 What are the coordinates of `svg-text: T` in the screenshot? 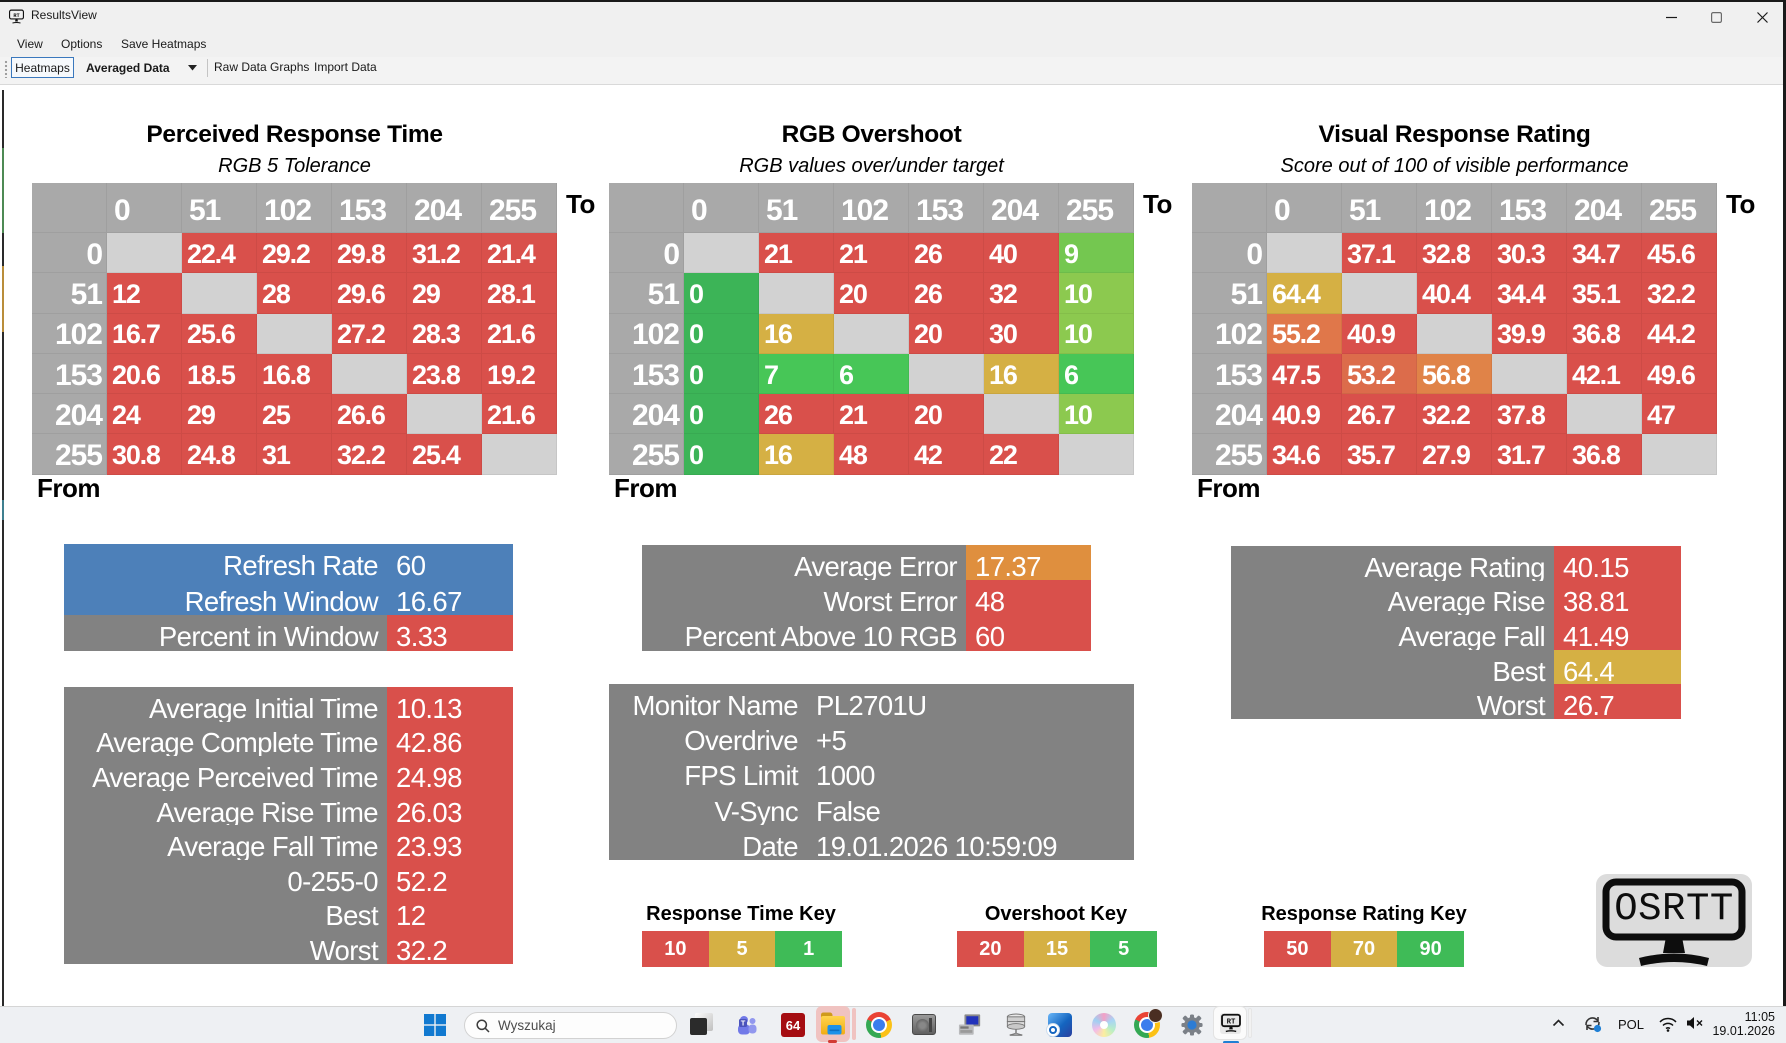 It's located at (743, 1023).